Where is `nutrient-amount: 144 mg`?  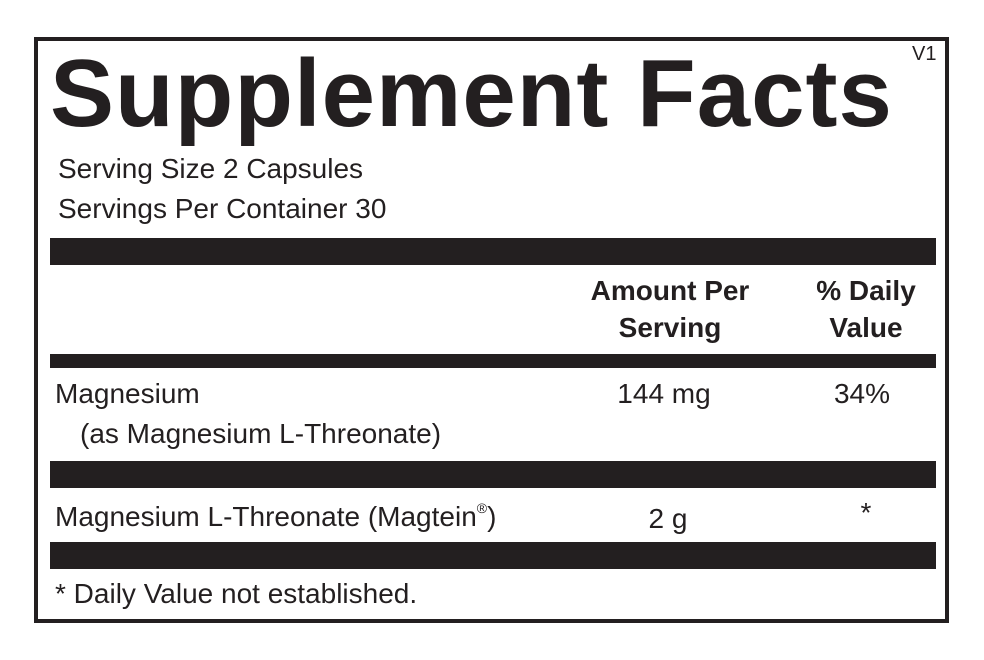 nutrient-amount: 144 mg is located at coordinates (664, 393).